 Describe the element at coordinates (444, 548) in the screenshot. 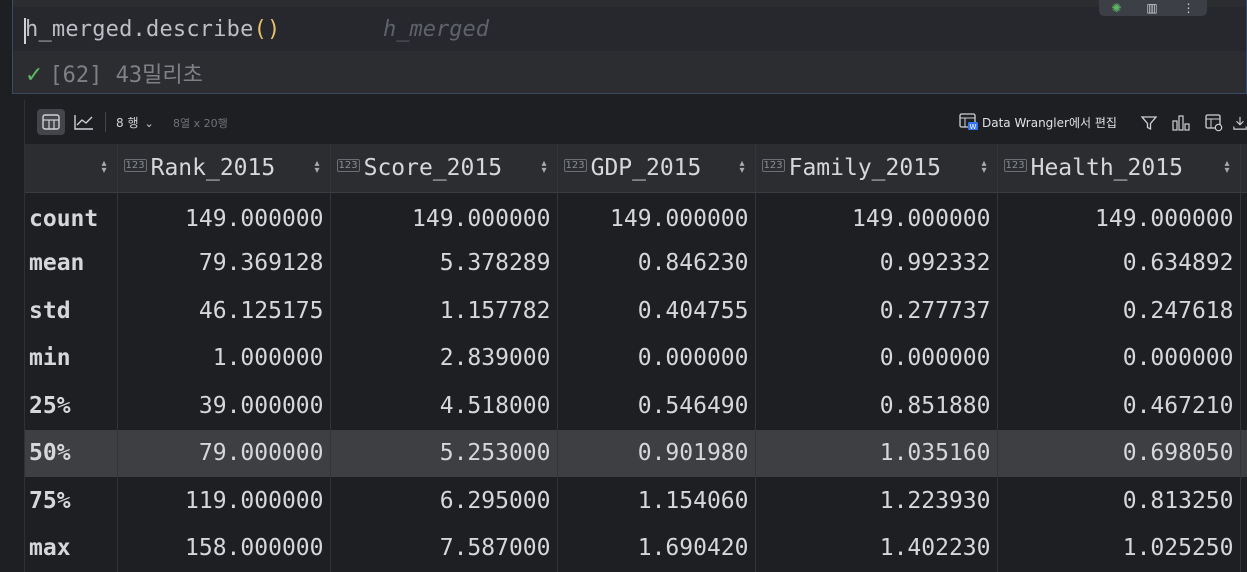

I see `table-cell: 7.587000` at that location.